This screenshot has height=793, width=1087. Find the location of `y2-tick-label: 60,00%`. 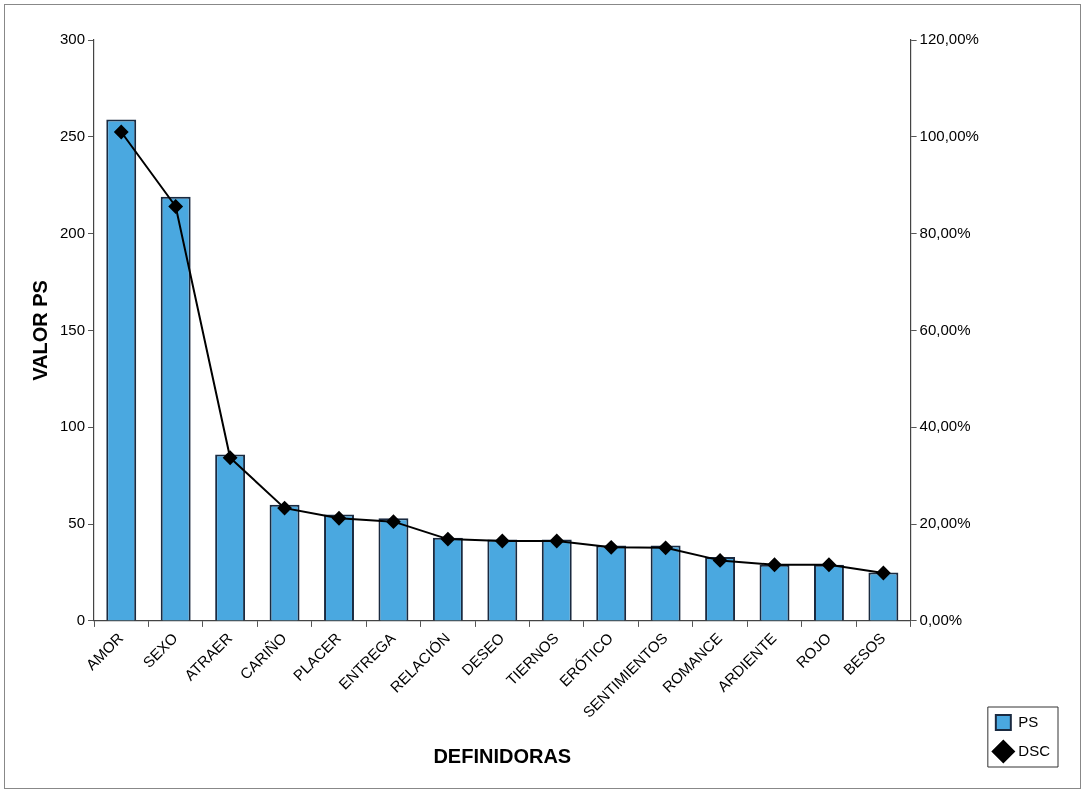

y2-tick-label: 60,00% is located at coordinates (945, 329).